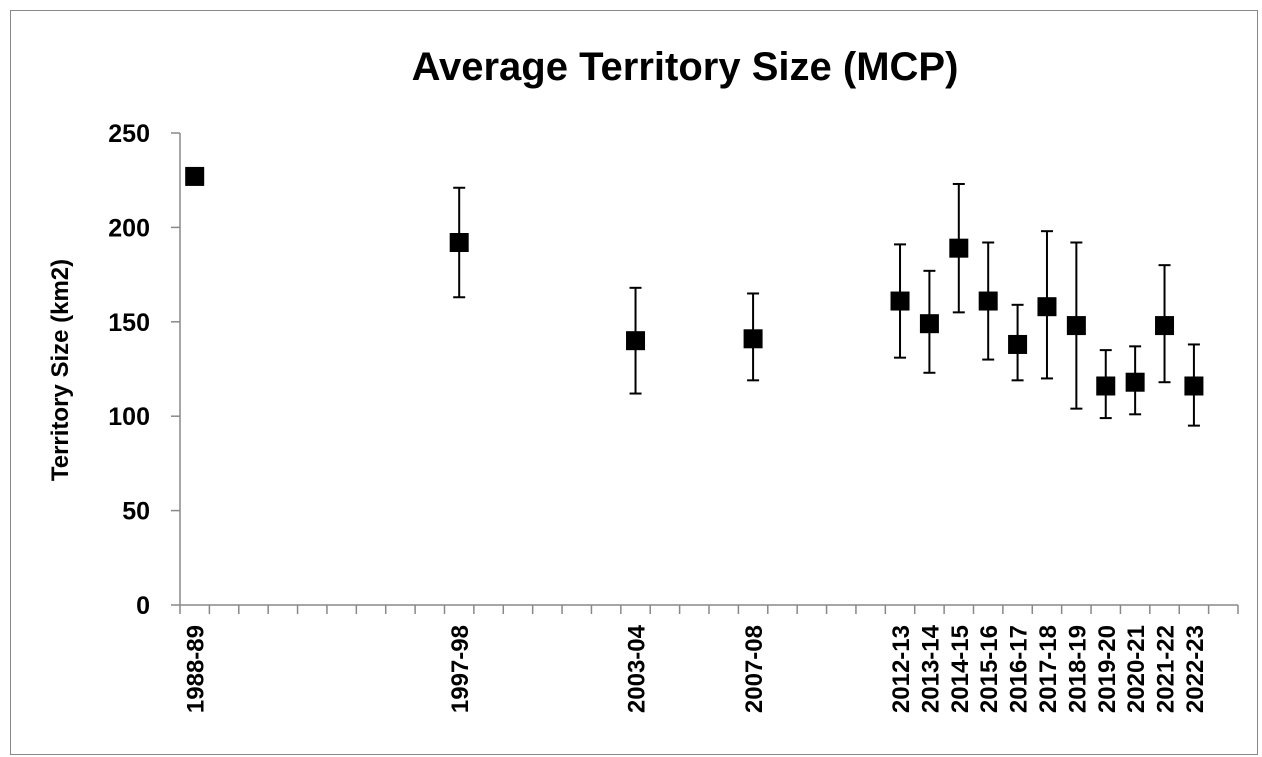 This screenshot has height=757, width=1262. I want to click on y-tick-label: 200, so click(129, 228).